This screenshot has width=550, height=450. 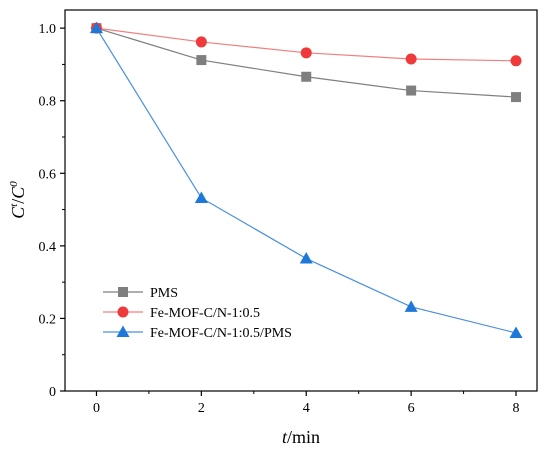 What do you see at coordinates (14, 184) in the screenshot?
I see `y-axis-title-sup2: 0` at bounding box center [14, 184].